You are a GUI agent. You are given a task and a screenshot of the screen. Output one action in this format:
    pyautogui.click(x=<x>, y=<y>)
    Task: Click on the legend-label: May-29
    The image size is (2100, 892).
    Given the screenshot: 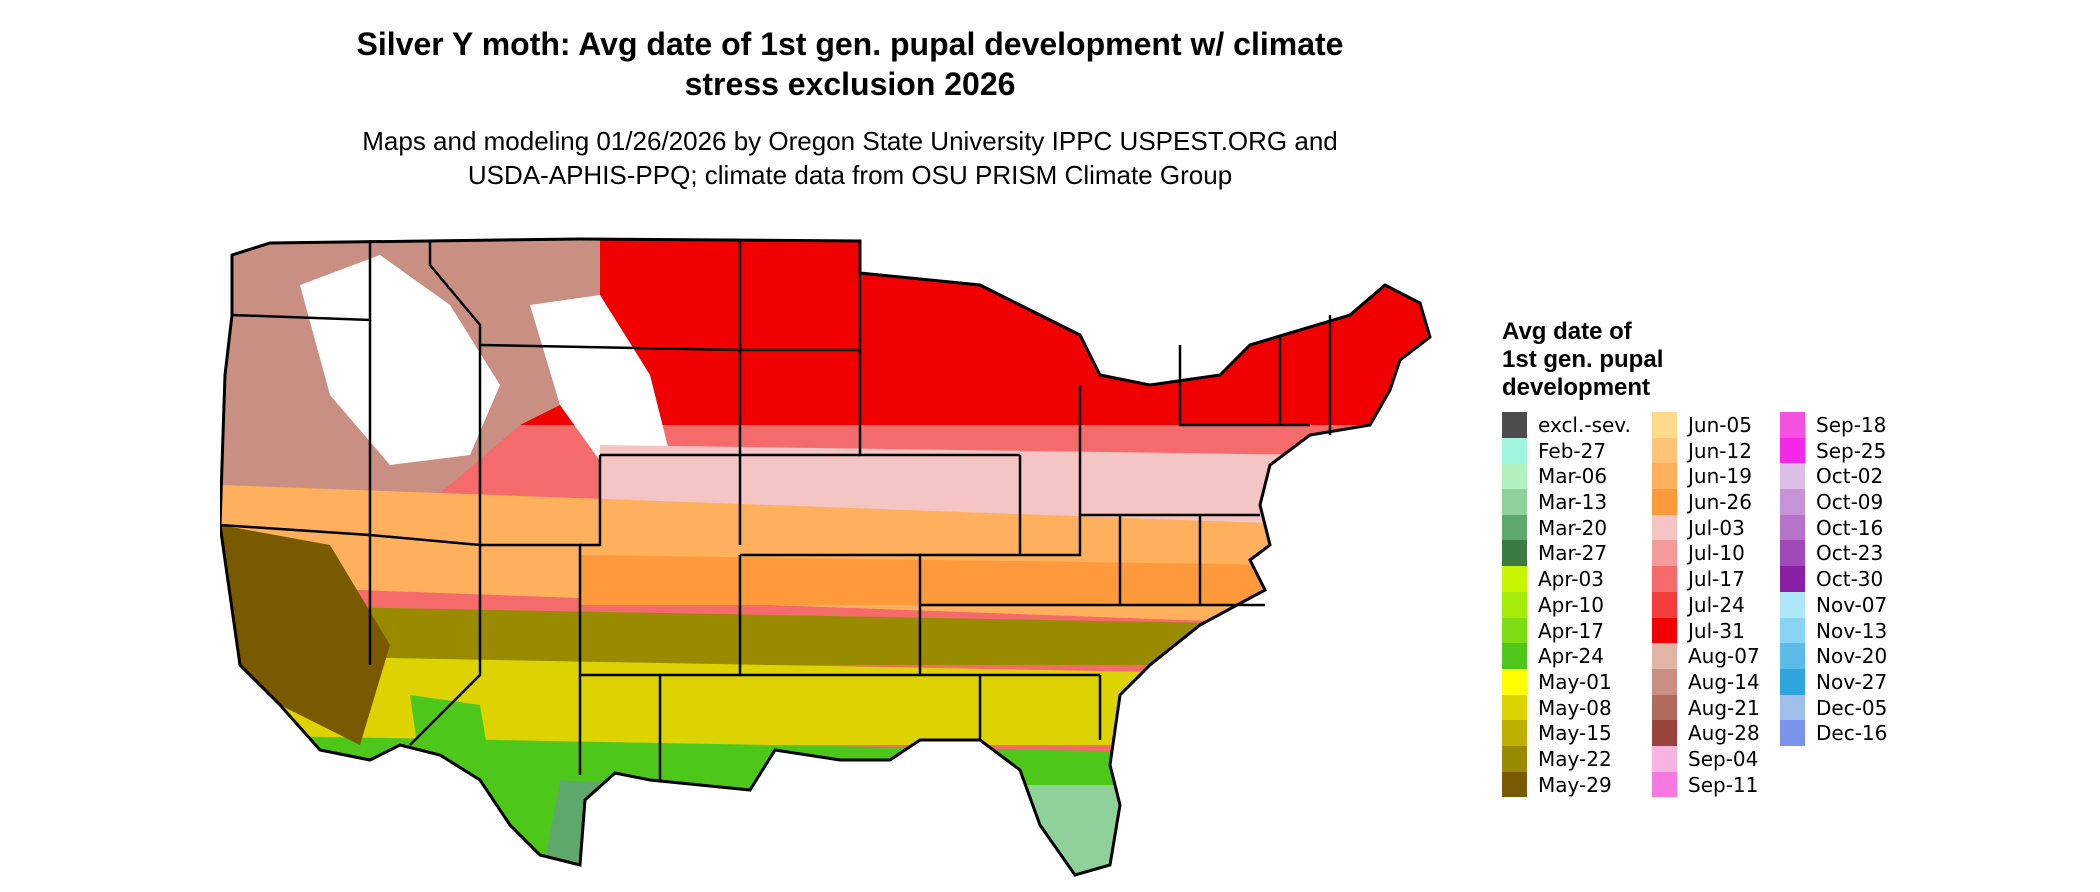 What is the action you would take?
    pyautogui.click(x=1575, y=784)
    